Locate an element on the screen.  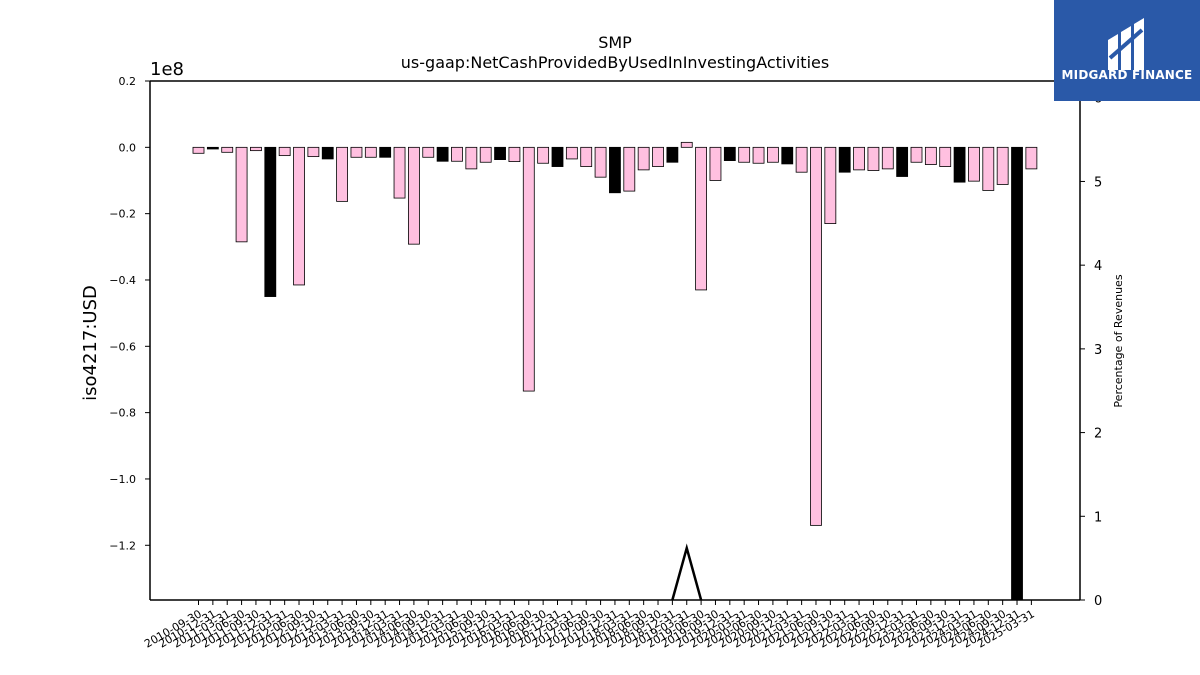
y-tick-label: −1.2 is located at coordinates (122, 545).